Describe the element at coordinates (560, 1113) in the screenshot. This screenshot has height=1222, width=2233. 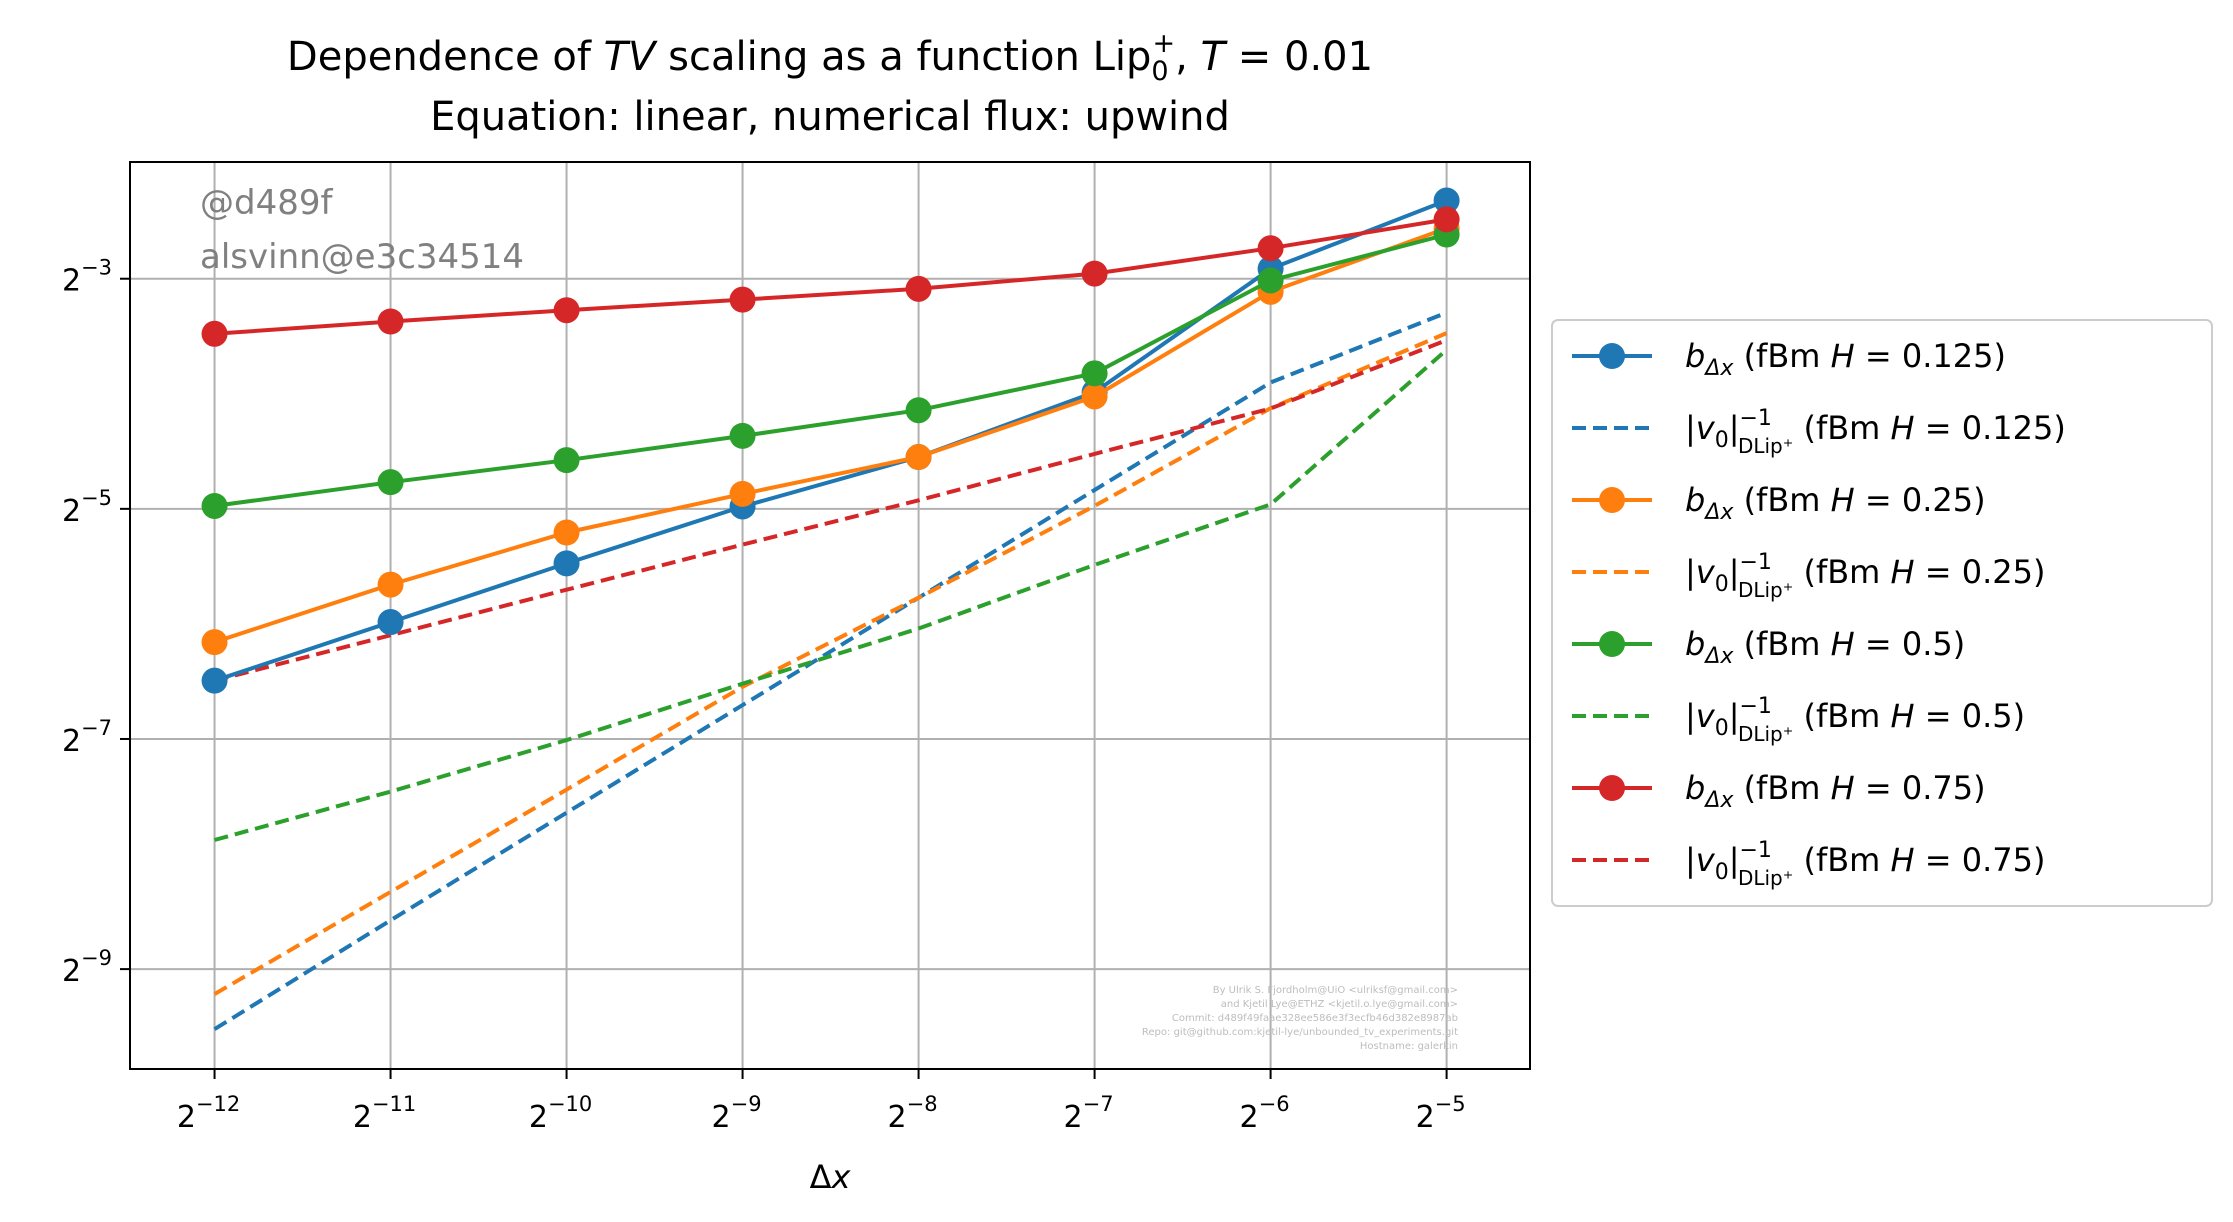
I see `x-tick-label: 2−10` at that location.